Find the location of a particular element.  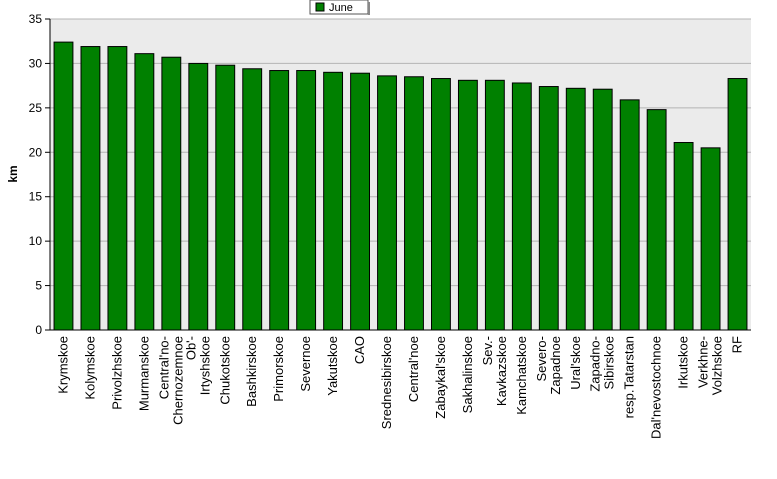

y-tick-label: 25 is located at coordinates (36, 108).